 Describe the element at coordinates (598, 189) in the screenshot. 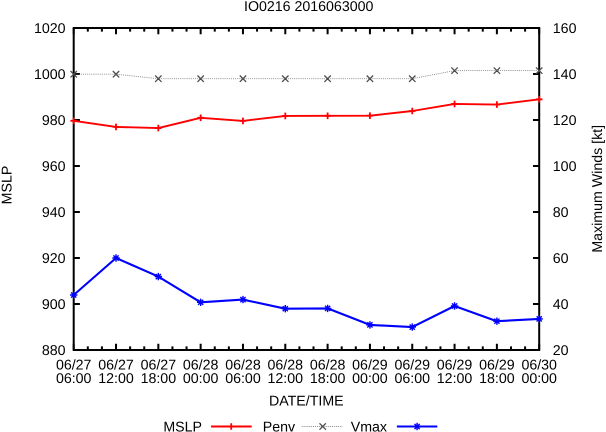

I see `svg-text: Maximum Winds [kt]` at that location.